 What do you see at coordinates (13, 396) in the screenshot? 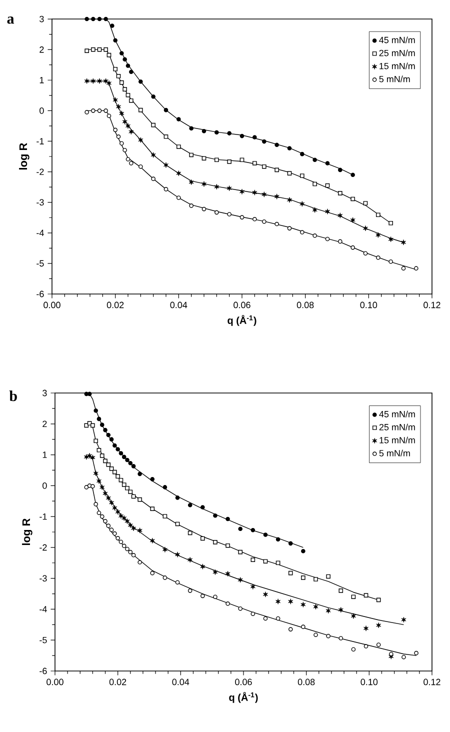
I see `chart-title: b` at bounding box center [13, 396].